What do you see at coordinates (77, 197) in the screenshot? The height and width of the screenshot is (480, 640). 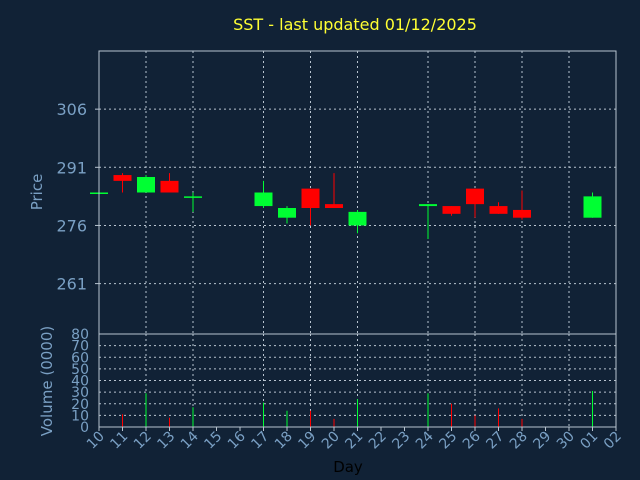 I see `price-axis-ticks: 261 276 291 306` at bounding box center [77, 197].